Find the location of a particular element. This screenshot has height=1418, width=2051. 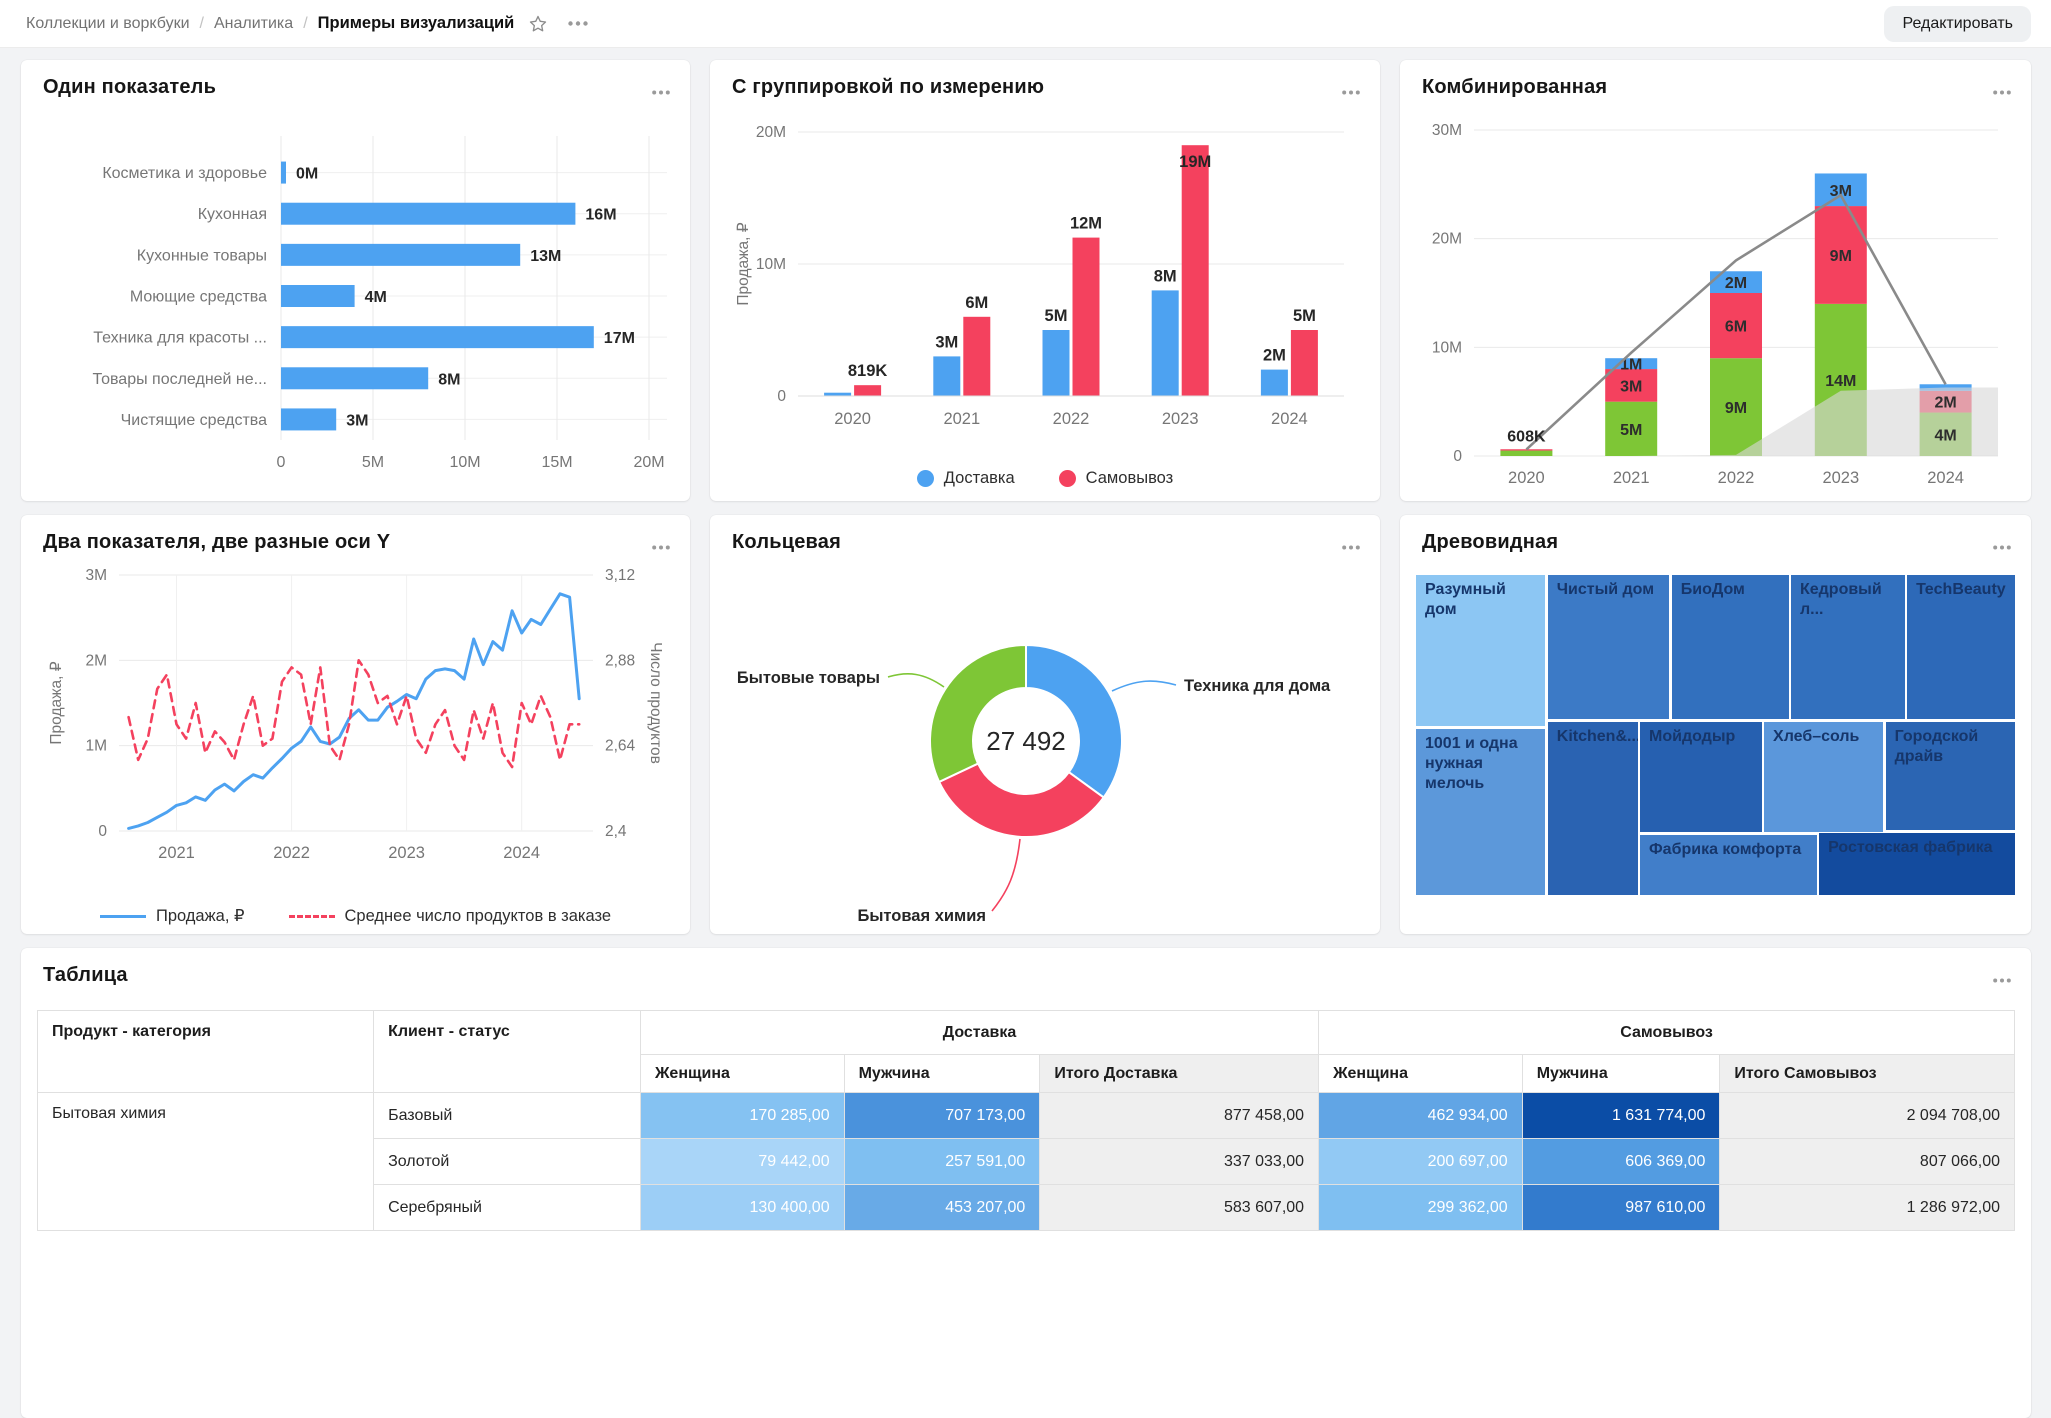

axis-label: 2,4 is located at coordinates (616, 831).